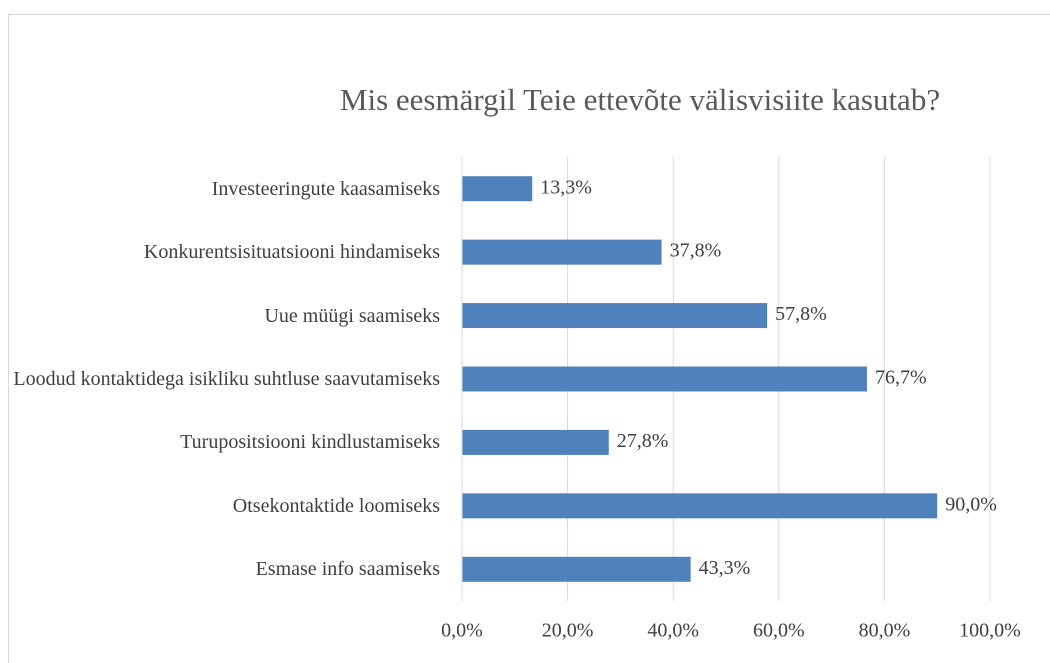 This screenshot has width=1050, height=663. Describe the element at coordinates (462, 631) in the screenshot. I see `x-tick-label: 0,0%` at that location.